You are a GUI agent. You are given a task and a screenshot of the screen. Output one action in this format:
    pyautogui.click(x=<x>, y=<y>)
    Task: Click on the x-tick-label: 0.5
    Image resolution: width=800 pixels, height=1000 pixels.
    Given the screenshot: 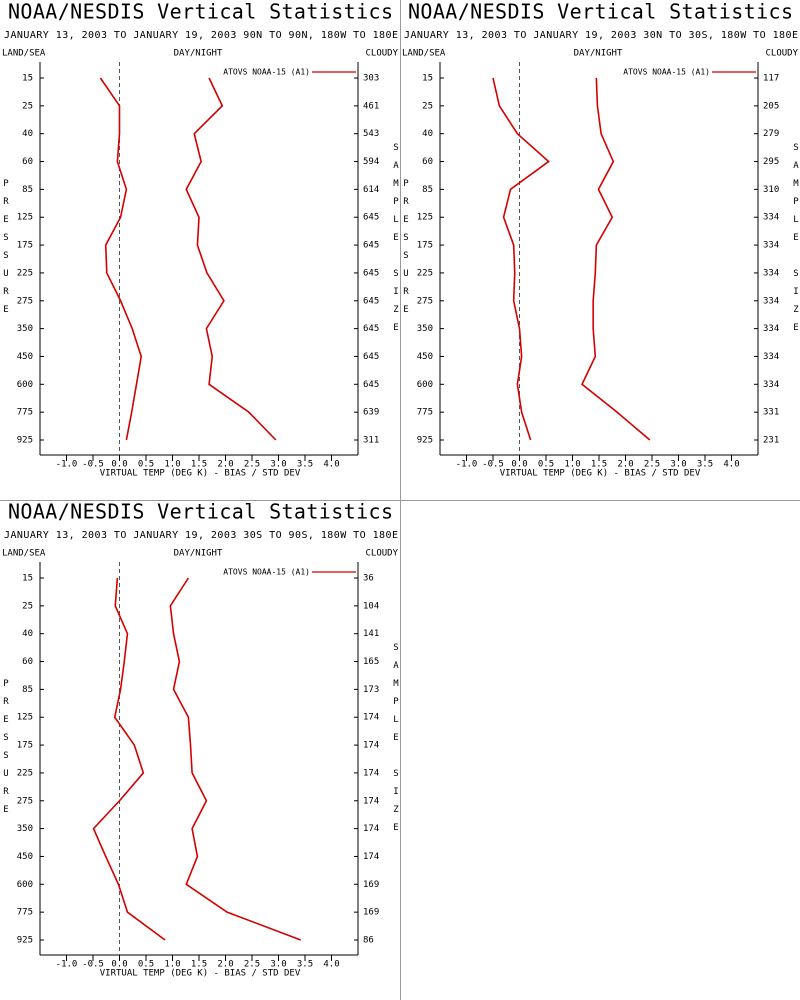 What is the action you would take?
    pyautogui.click(x=146, y=965)
    